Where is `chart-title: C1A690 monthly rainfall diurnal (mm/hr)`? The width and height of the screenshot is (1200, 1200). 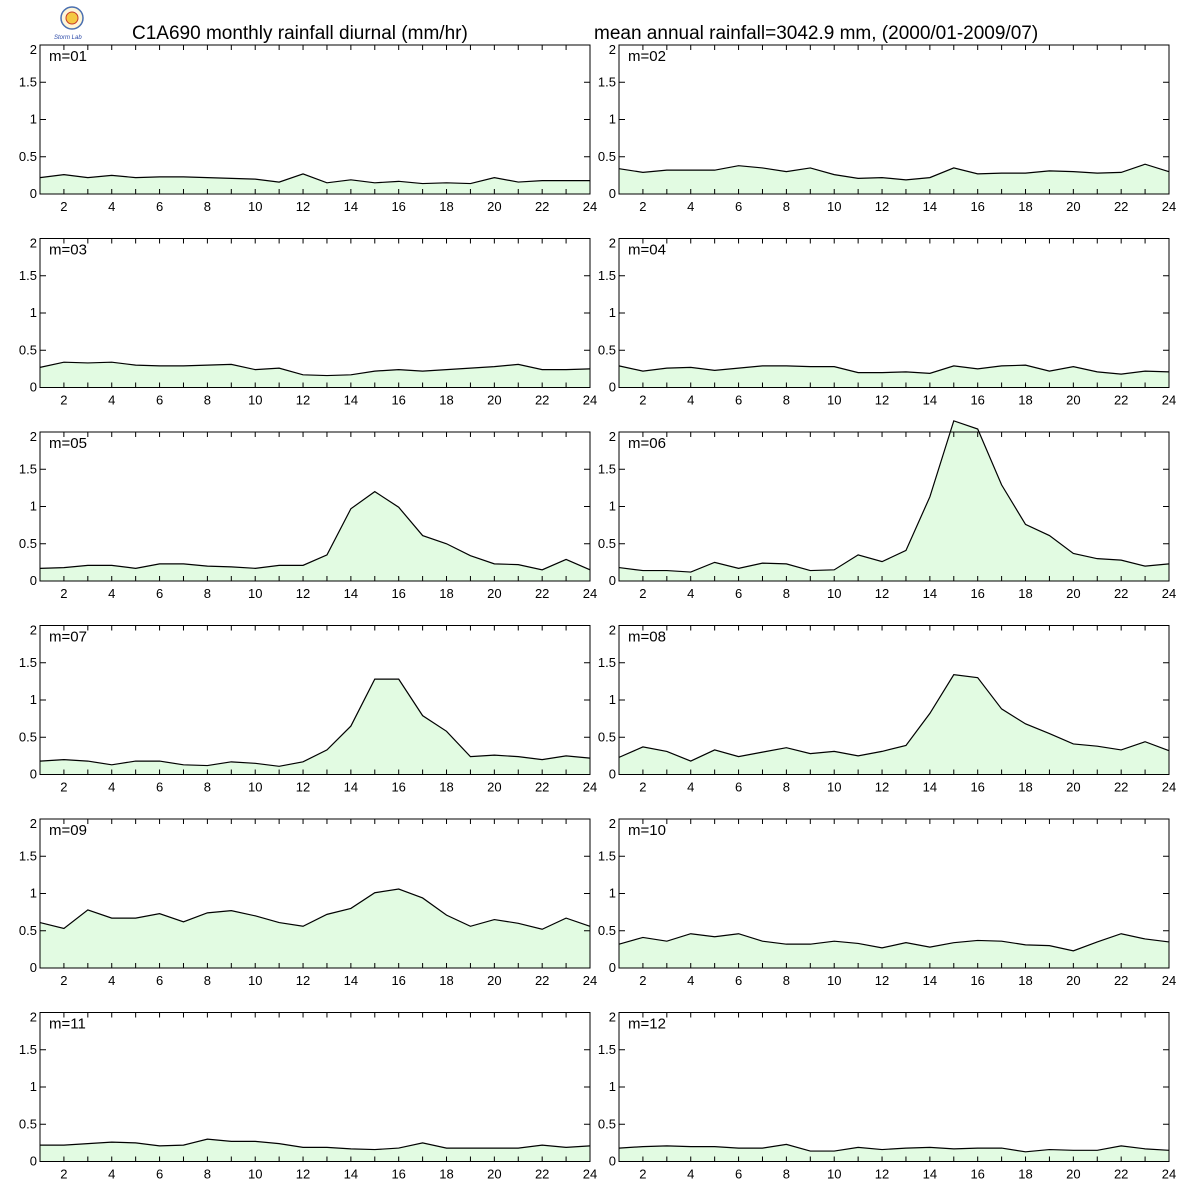 chart-title: C1A690 monthly rainfall diurnal (mm/hr) is located at coordinates (300, 33).